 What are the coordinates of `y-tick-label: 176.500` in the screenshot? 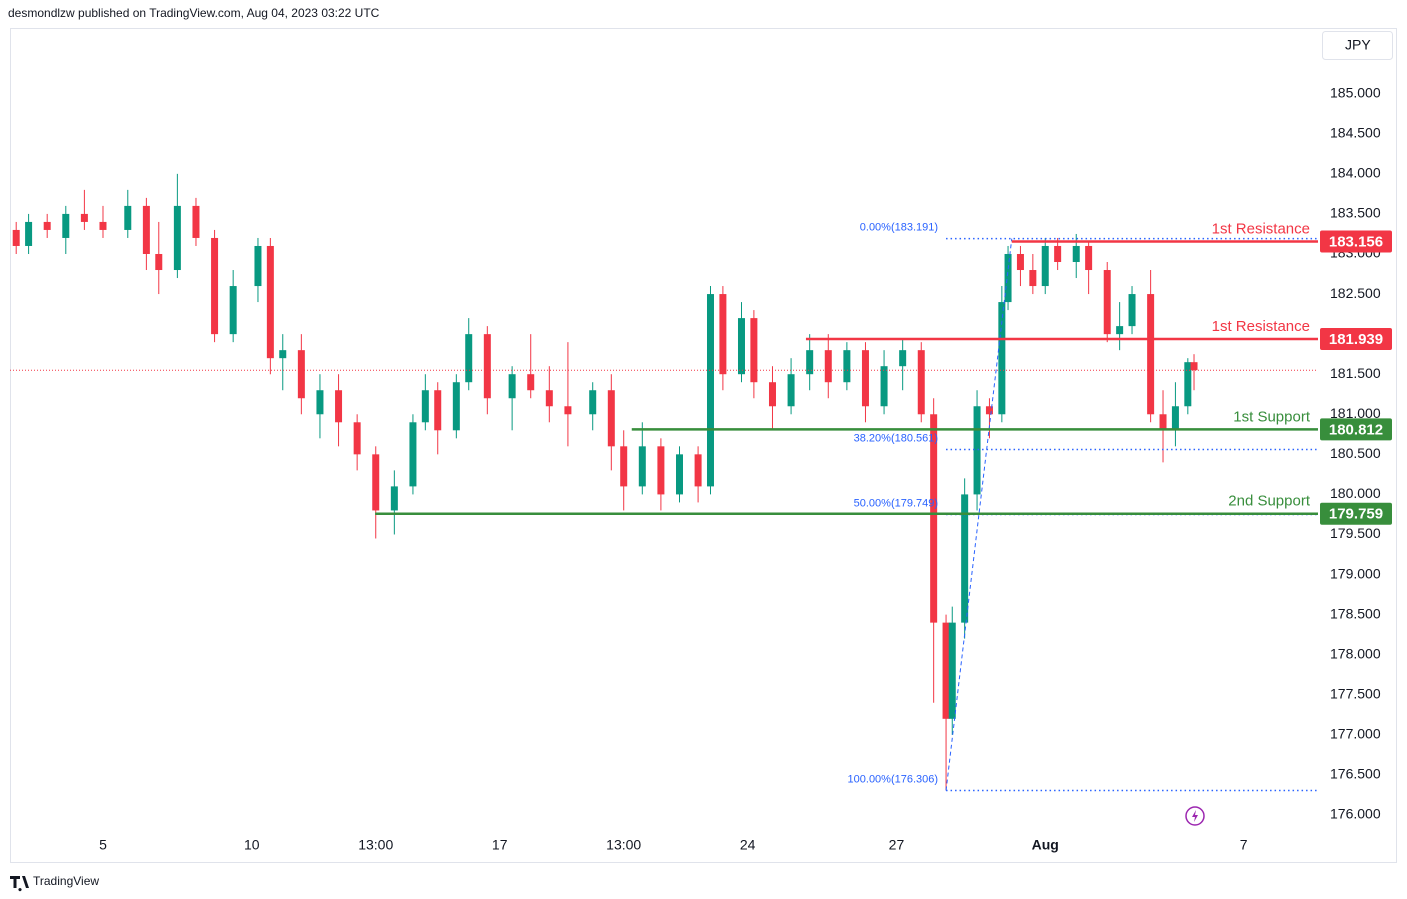 It's located at (1355, 774).